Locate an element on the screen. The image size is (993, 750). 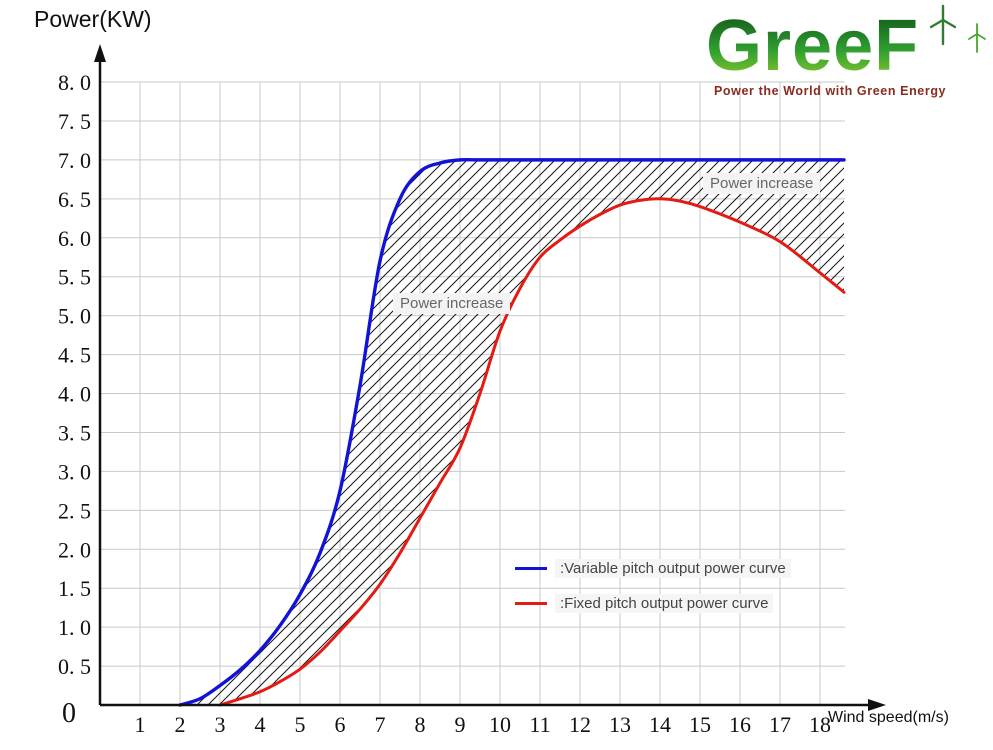
x-tick-label: 8 is located at coordinates (420, 724).